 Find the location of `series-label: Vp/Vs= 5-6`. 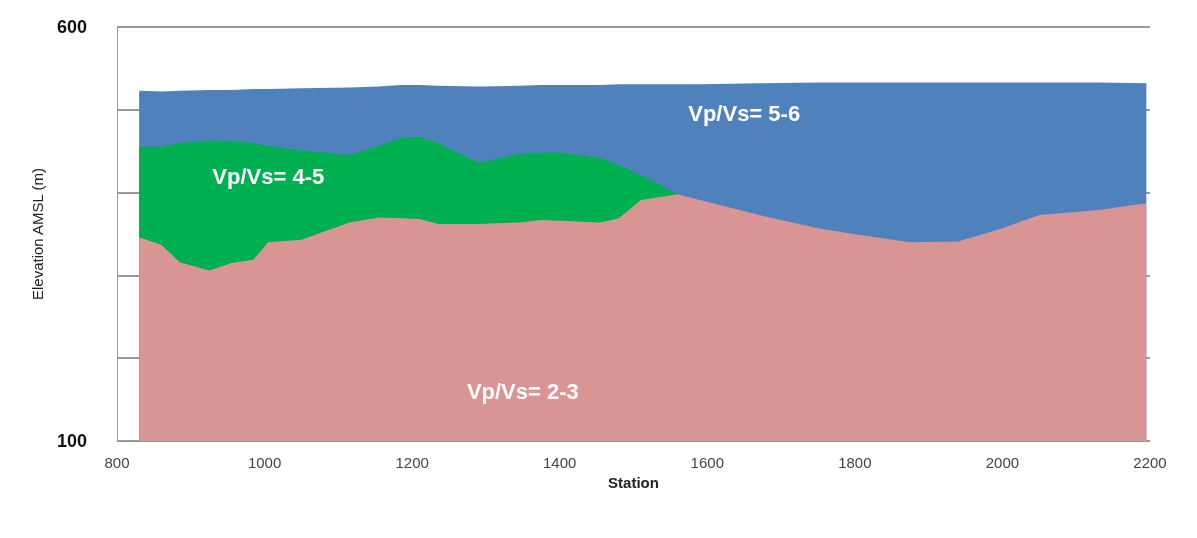

series-label: Vp/Vs= 5-6 is located at coordinates (744, 114).